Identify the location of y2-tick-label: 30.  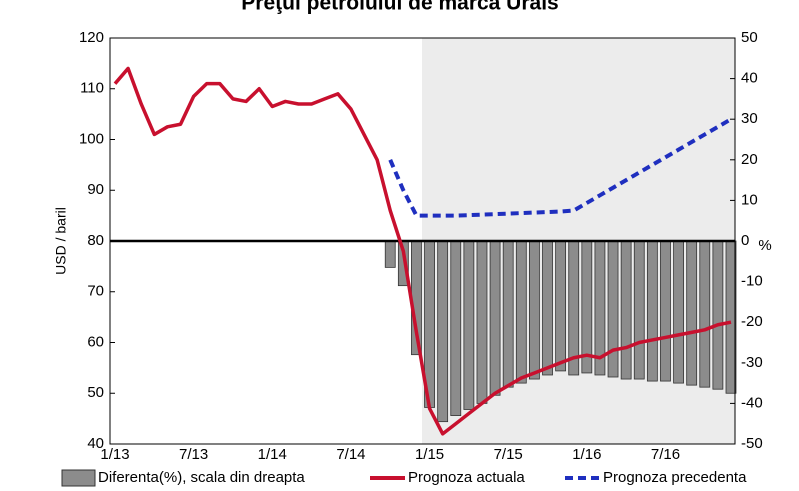
(749, 118).